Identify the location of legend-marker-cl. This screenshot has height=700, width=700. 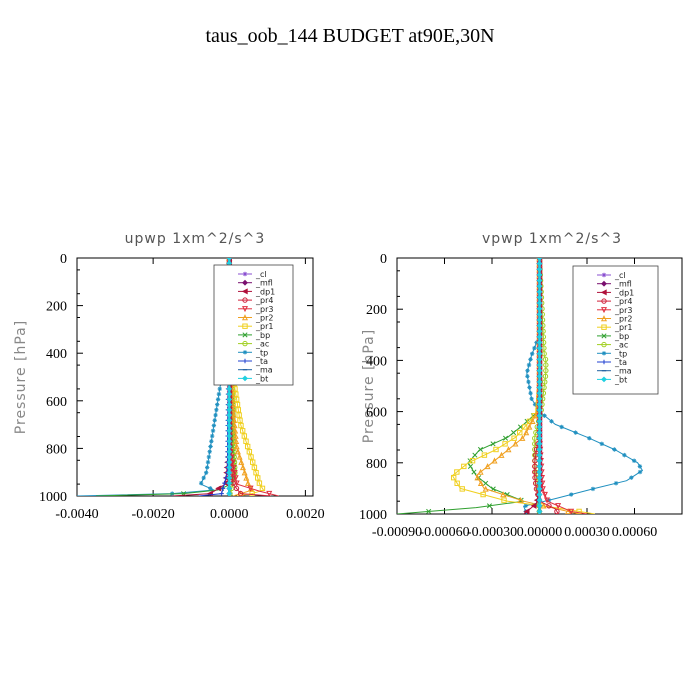
(604, 275).